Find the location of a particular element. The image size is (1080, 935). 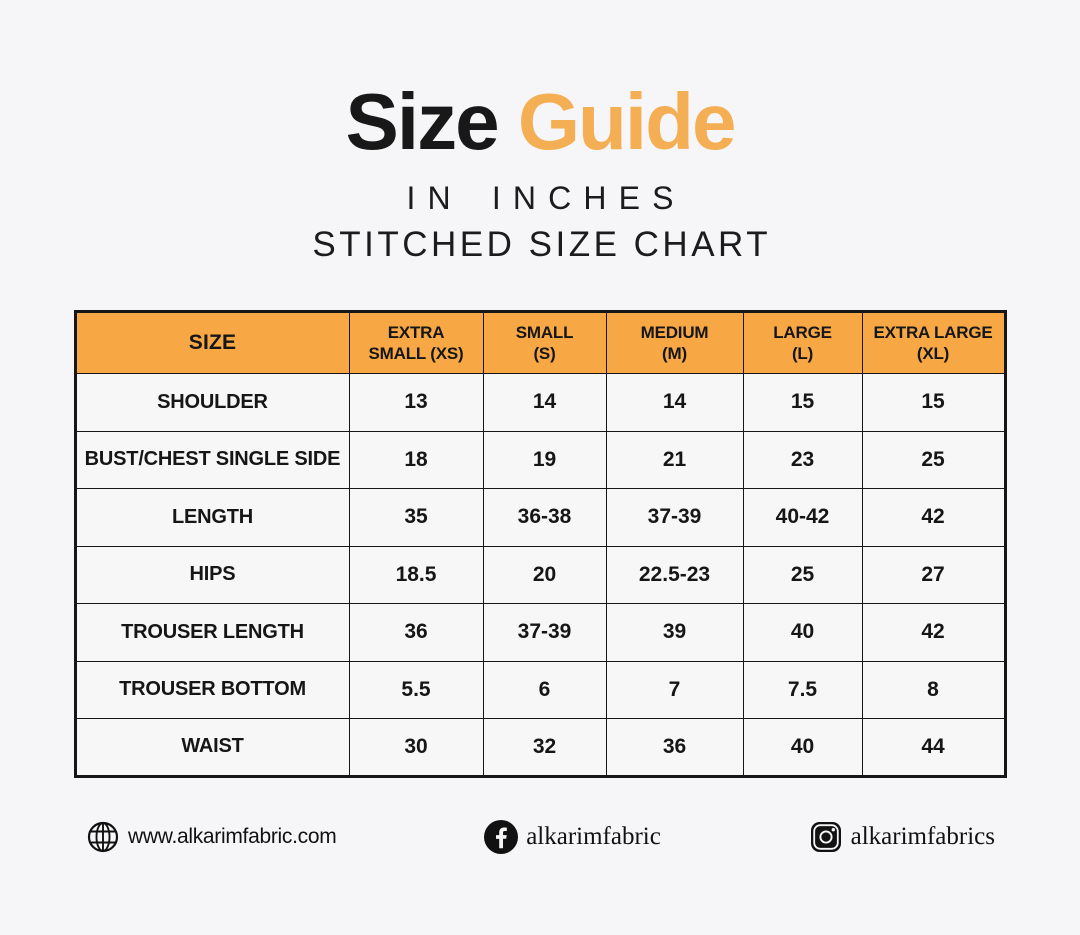

row-label: TROUSER BOTTOM is located at coordinates (212, 689).